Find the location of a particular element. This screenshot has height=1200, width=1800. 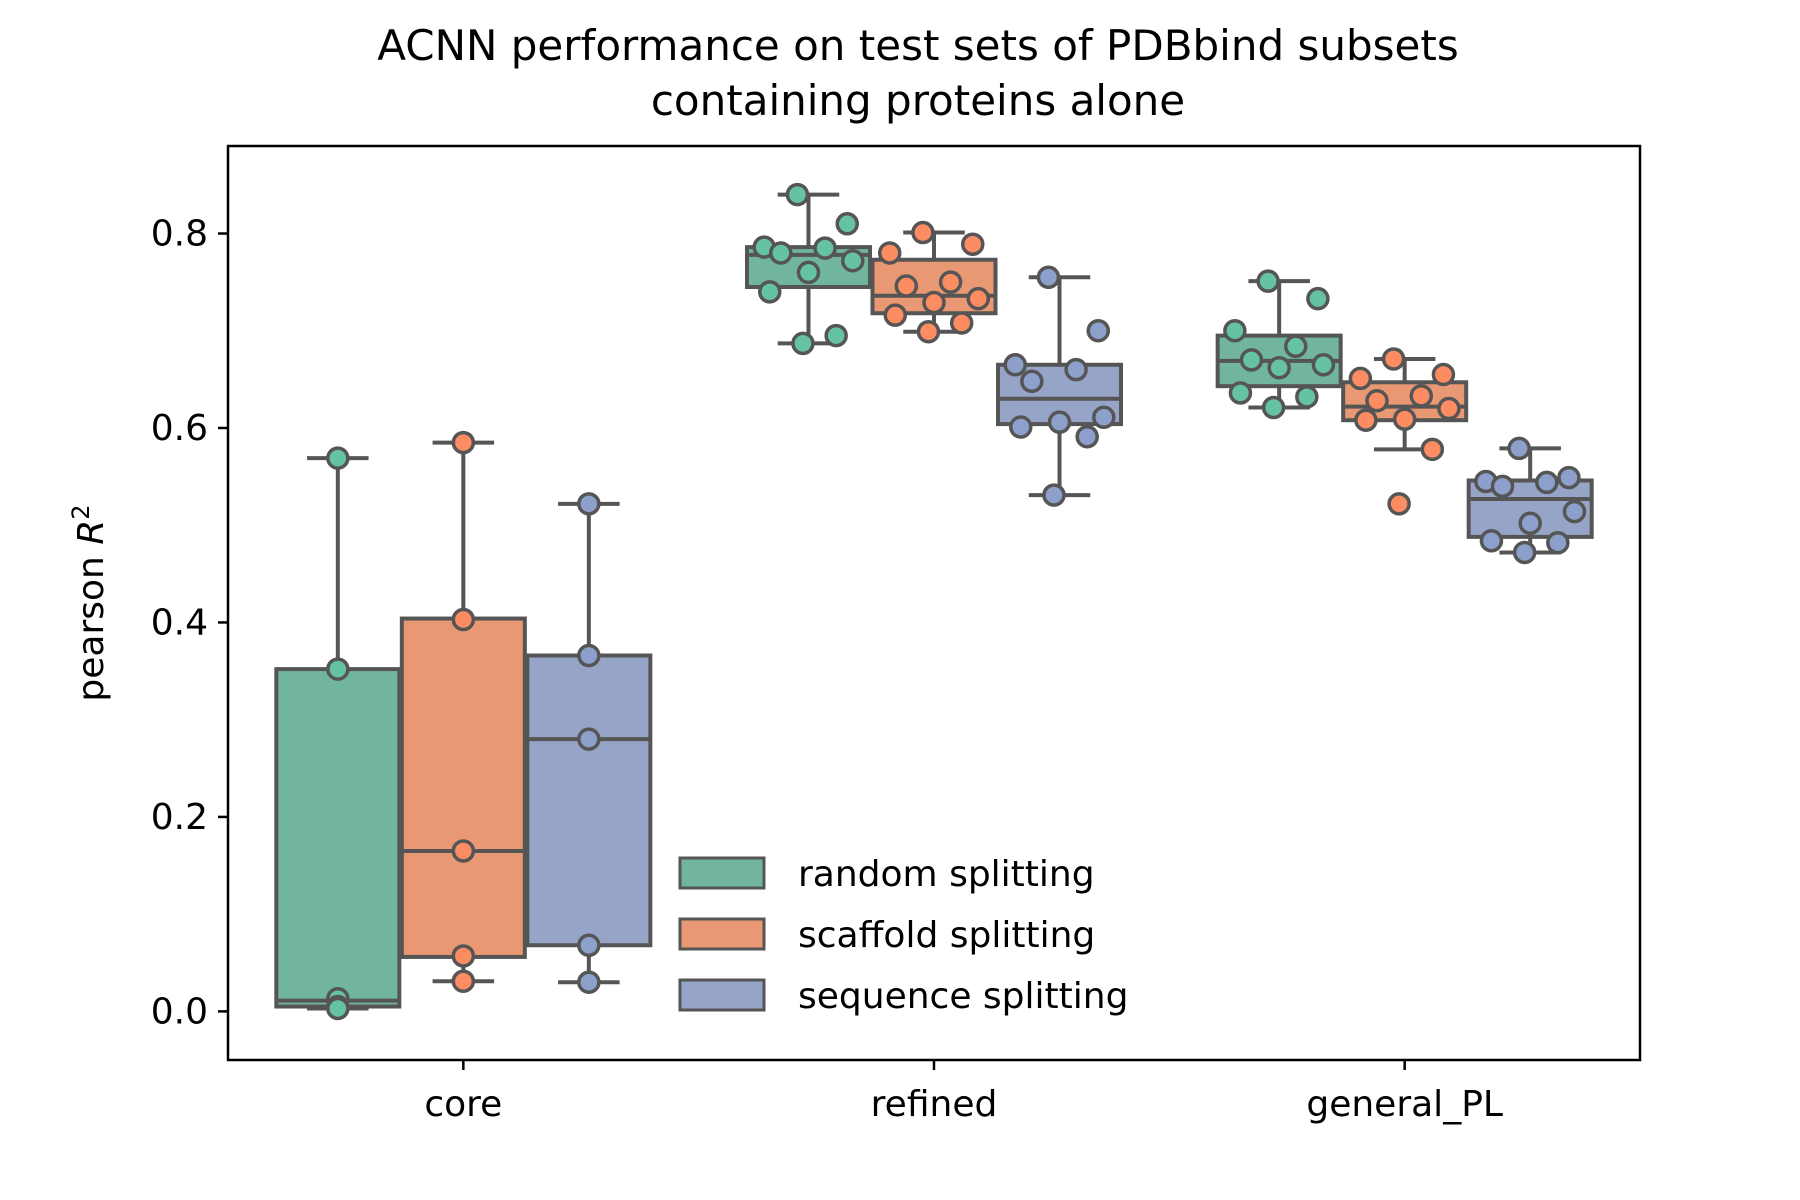

chart-title-line-2: containing proteins alone is located at coordinates (918, 100).